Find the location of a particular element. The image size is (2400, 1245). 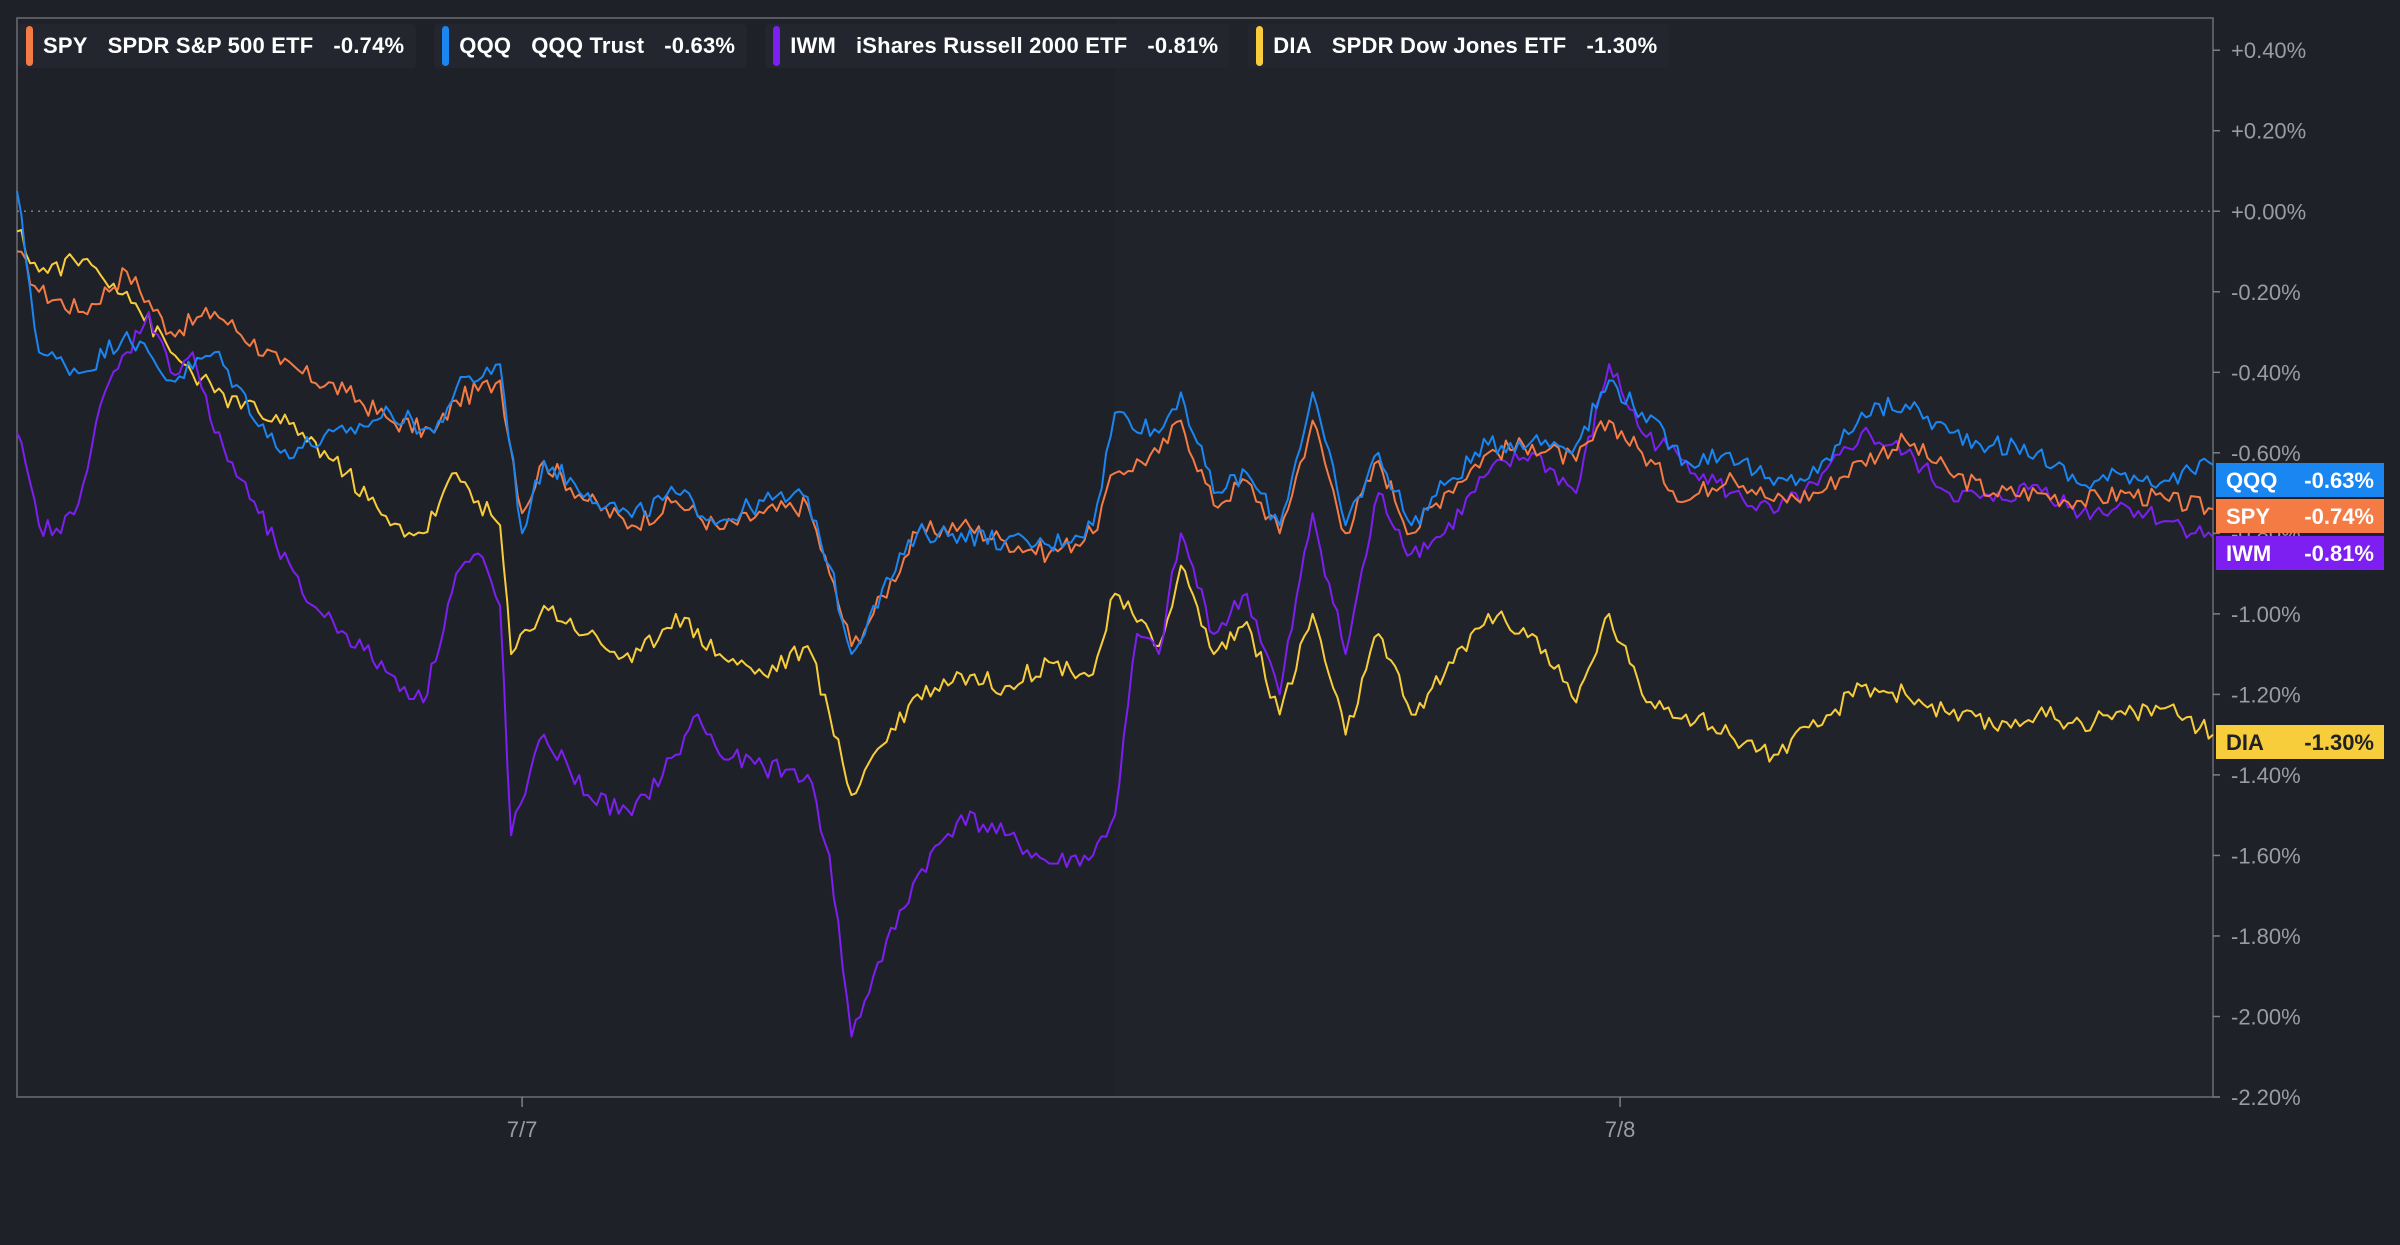

value-tag-dia is located at coordinates (2300, 742).